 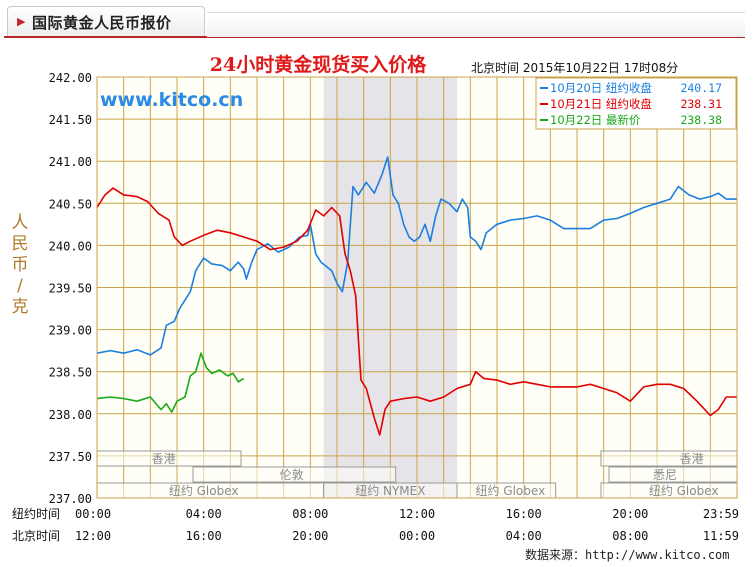 I want to click on panel-header: ▶ 国际黄金人民币报价, so click(x=374, y=21).